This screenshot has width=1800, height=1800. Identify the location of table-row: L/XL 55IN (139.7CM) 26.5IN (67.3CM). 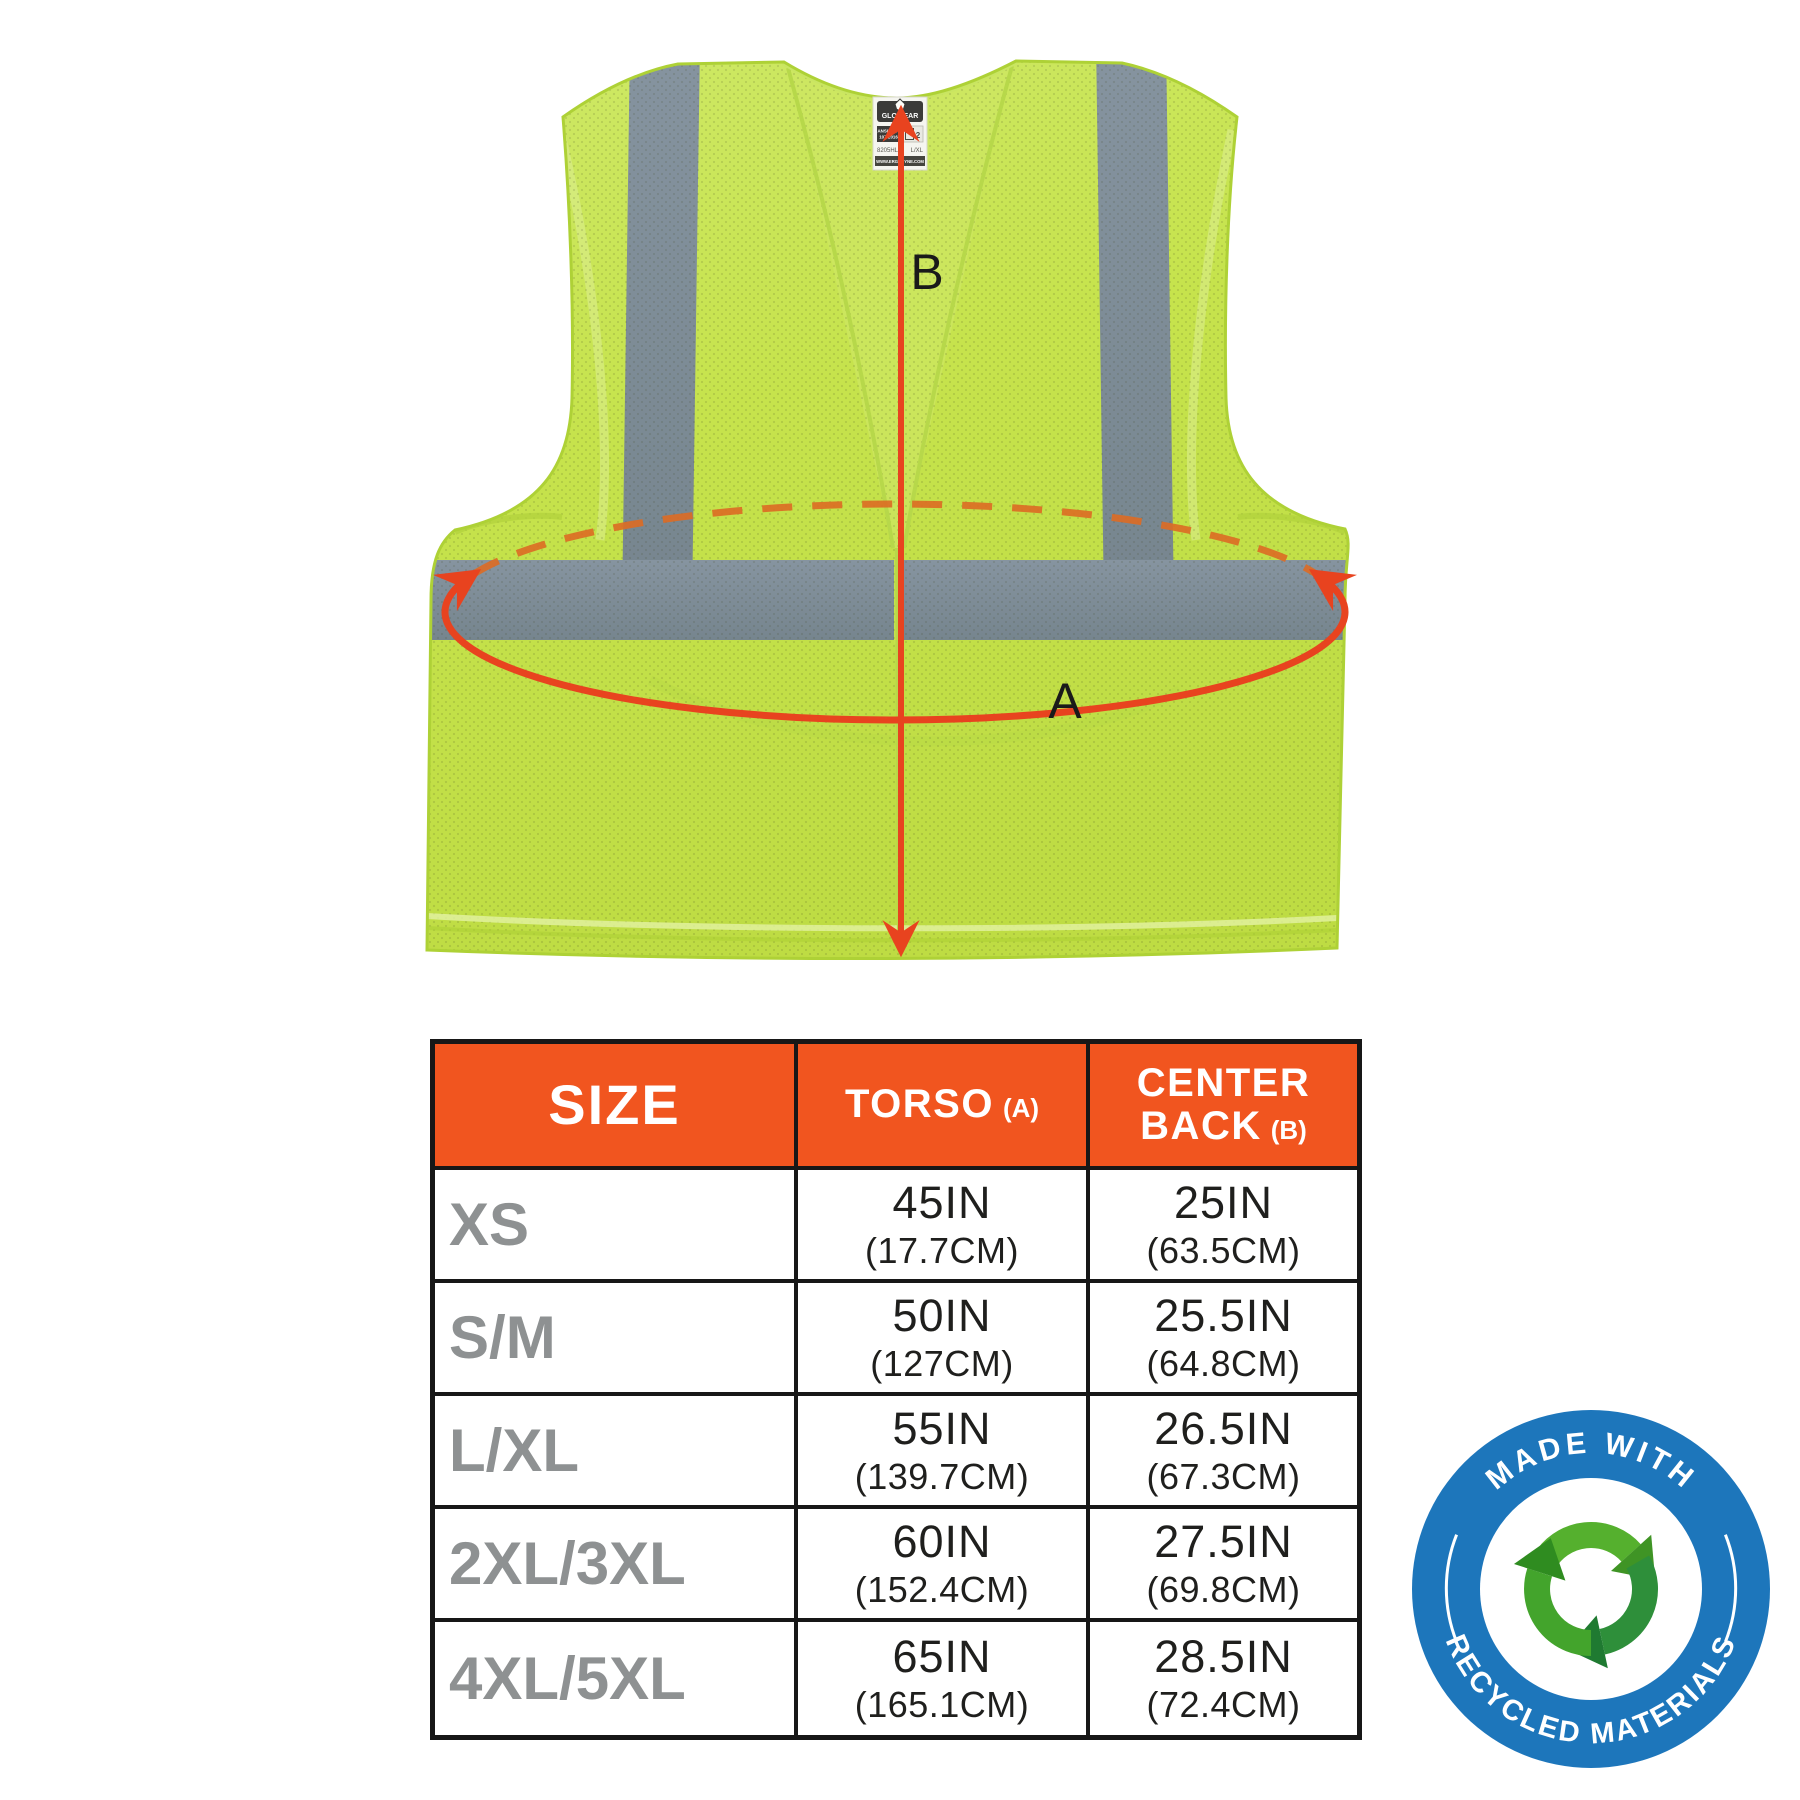
(896, 1452).